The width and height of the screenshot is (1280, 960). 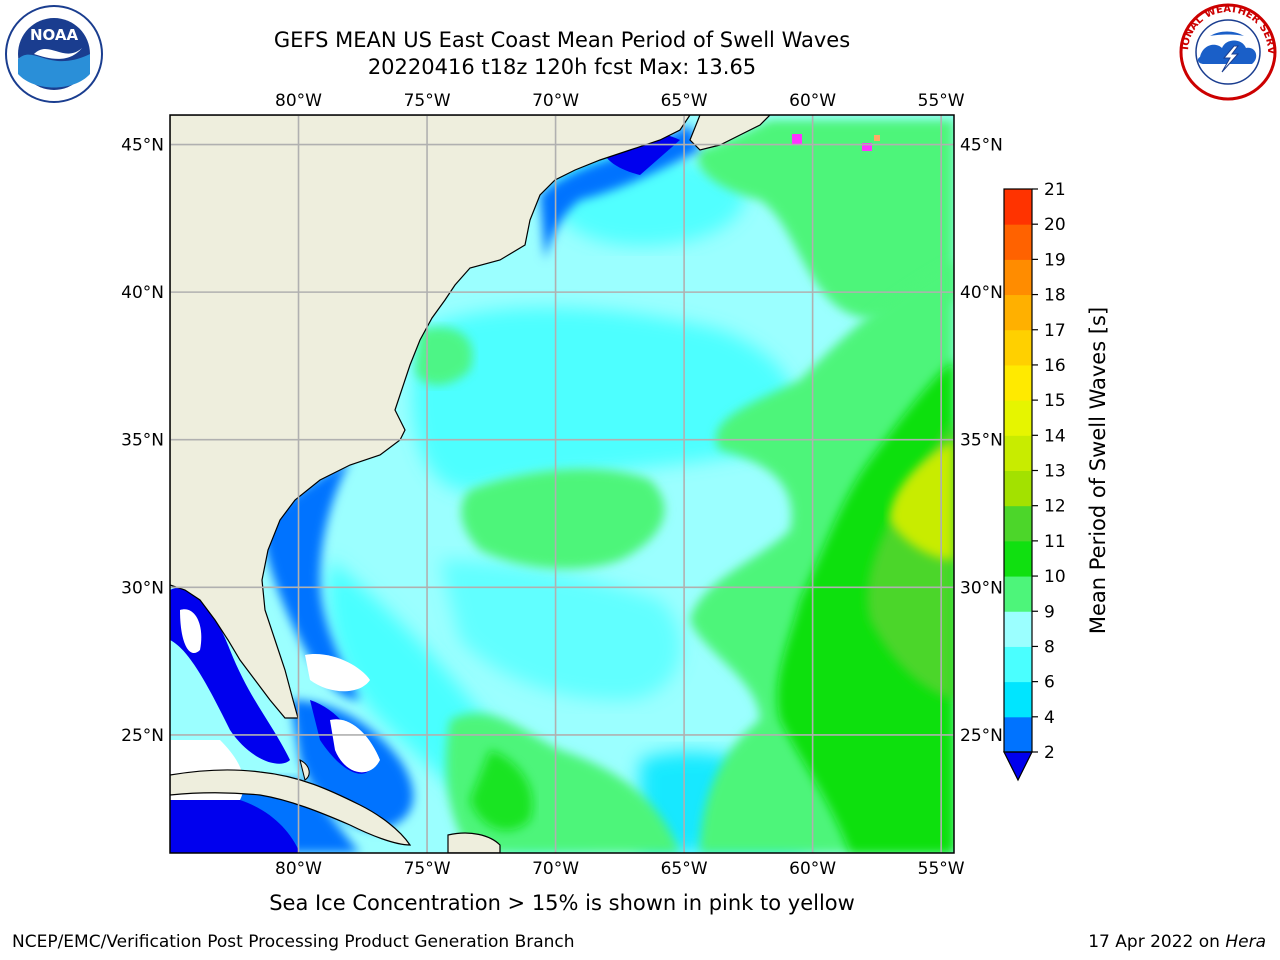 I want to click on colorbar-tick-label: 10, so click(x=1055, y=577).